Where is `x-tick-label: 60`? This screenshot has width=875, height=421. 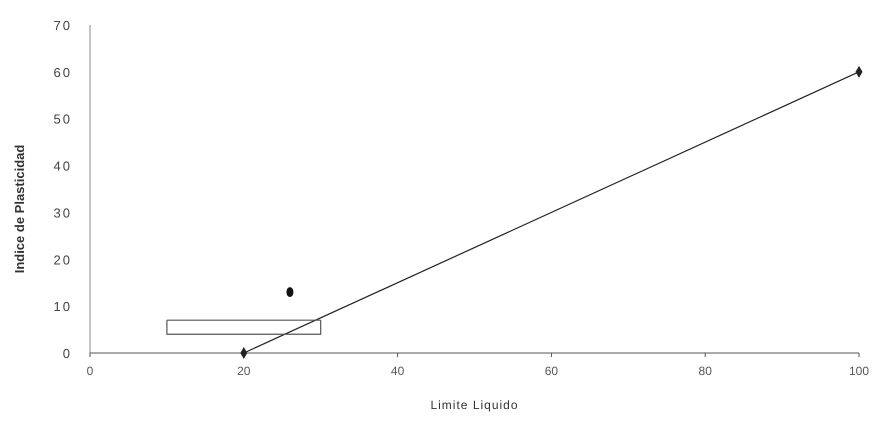
x-tick-label: 60 is located at coordinates (551, 371).